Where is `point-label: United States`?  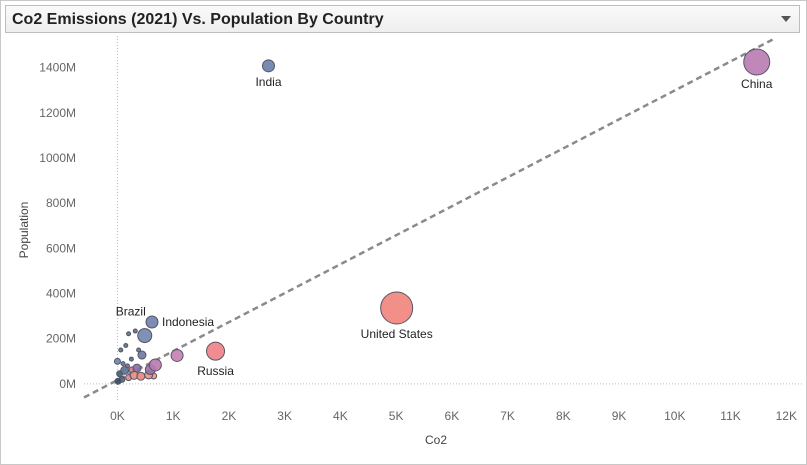 point-label: United States is located at coordinates (397, 334).